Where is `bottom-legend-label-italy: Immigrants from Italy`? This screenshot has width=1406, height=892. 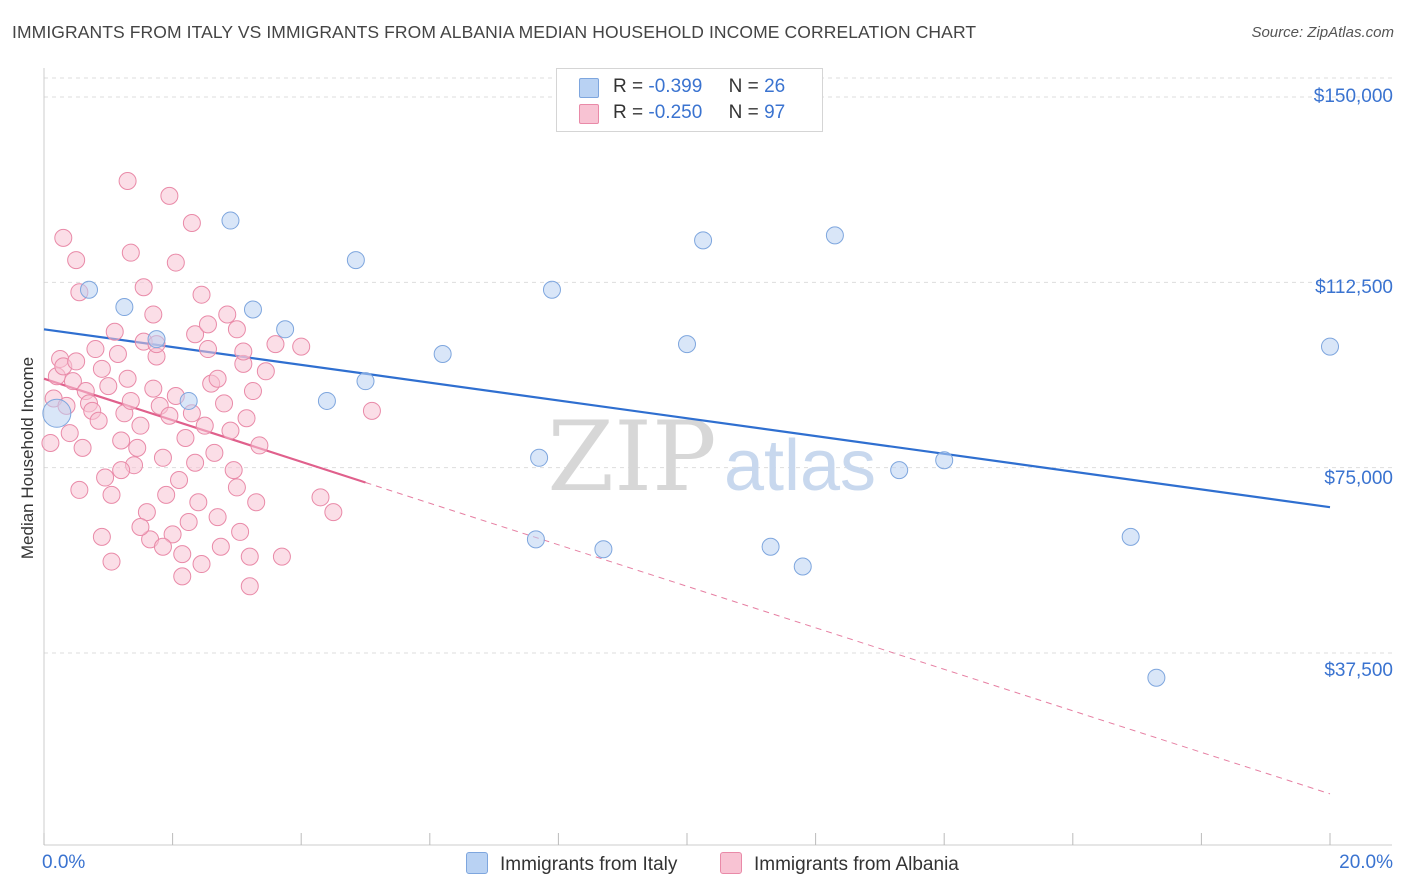 bottom-legend-label-italy: Immigrants from Italy is located at coordinates (589, 864).